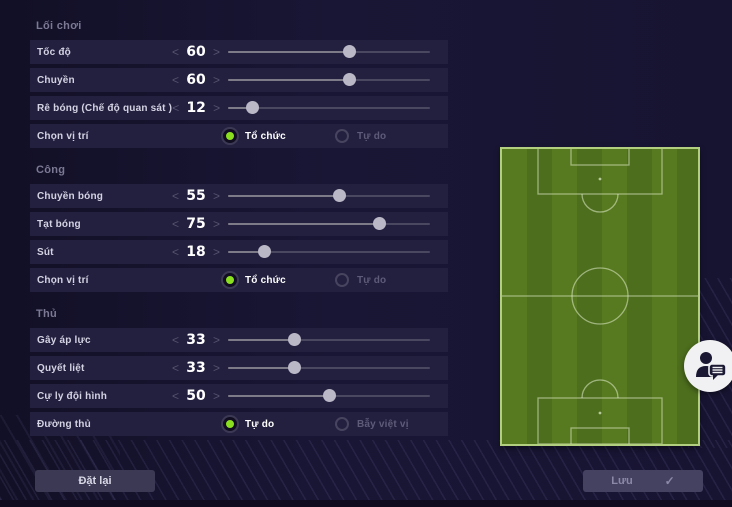 The width and height of the screenshot is (732, 507). What do you see at coordinates (372, 424) in the screenshot?
I see `radio-option: Bẫy việt vị` at bounding box center [372, 424].